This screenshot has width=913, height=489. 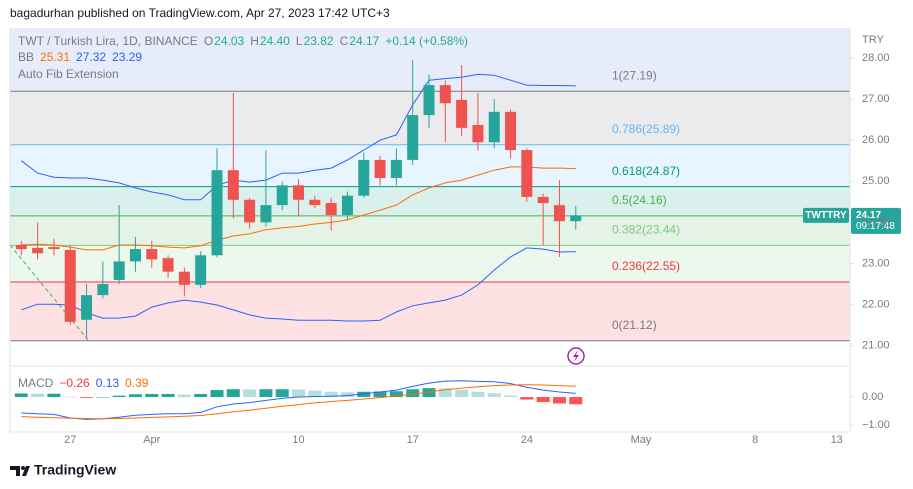 What do you see at coordinates (639, 200) in the screenshot?
I see `fib-level-label: 0.5(24.16)` at bounding box center [639, 200].